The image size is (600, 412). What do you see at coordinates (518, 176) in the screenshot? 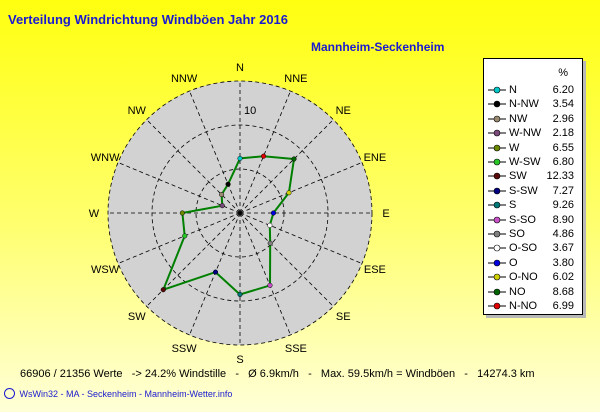
I see `legend-label: SW` at bounding box center [518, 176].